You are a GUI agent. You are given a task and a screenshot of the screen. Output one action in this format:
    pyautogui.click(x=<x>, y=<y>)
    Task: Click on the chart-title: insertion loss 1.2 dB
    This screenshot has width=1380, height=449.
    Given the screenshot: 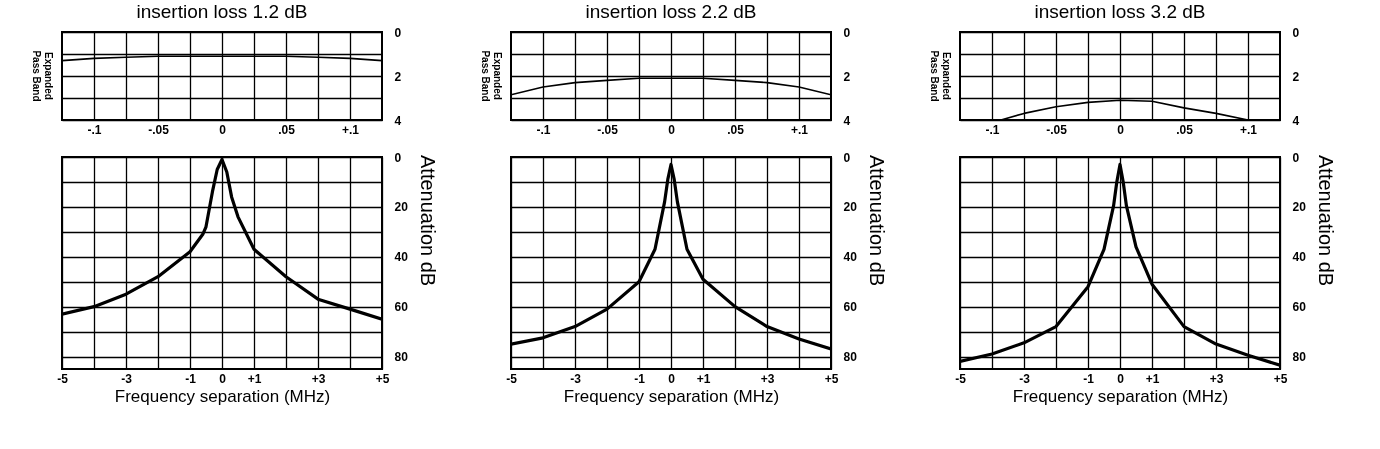 What is the action you would take?
    pyautogui.click(x=222, y=11)
    